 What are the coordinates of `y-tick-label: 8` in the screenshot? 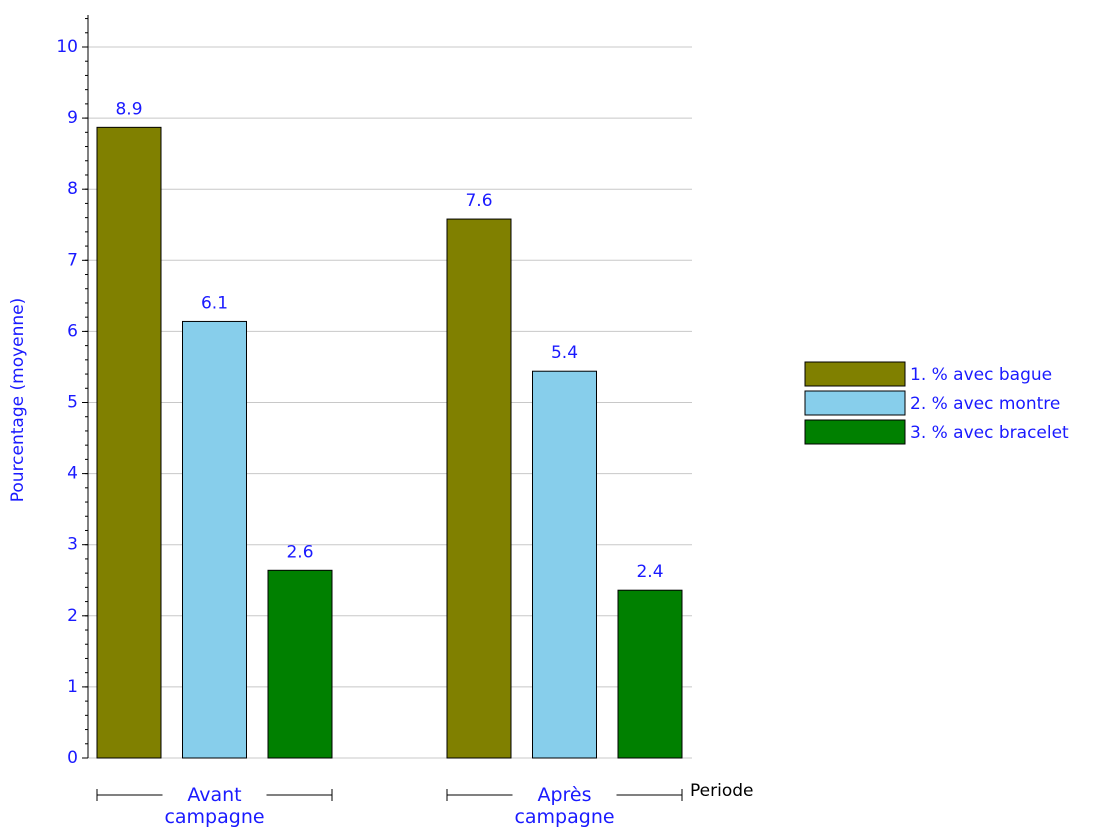 It's located at (72, 189).